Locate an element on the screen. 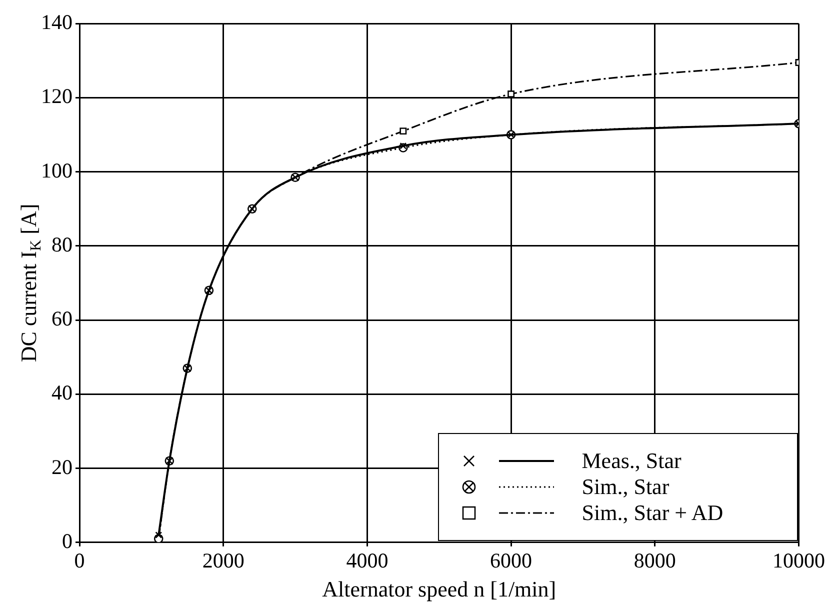 This screenshot has height=612, width=836. y-tick-label: 100 is located at coordinates (56, 170).